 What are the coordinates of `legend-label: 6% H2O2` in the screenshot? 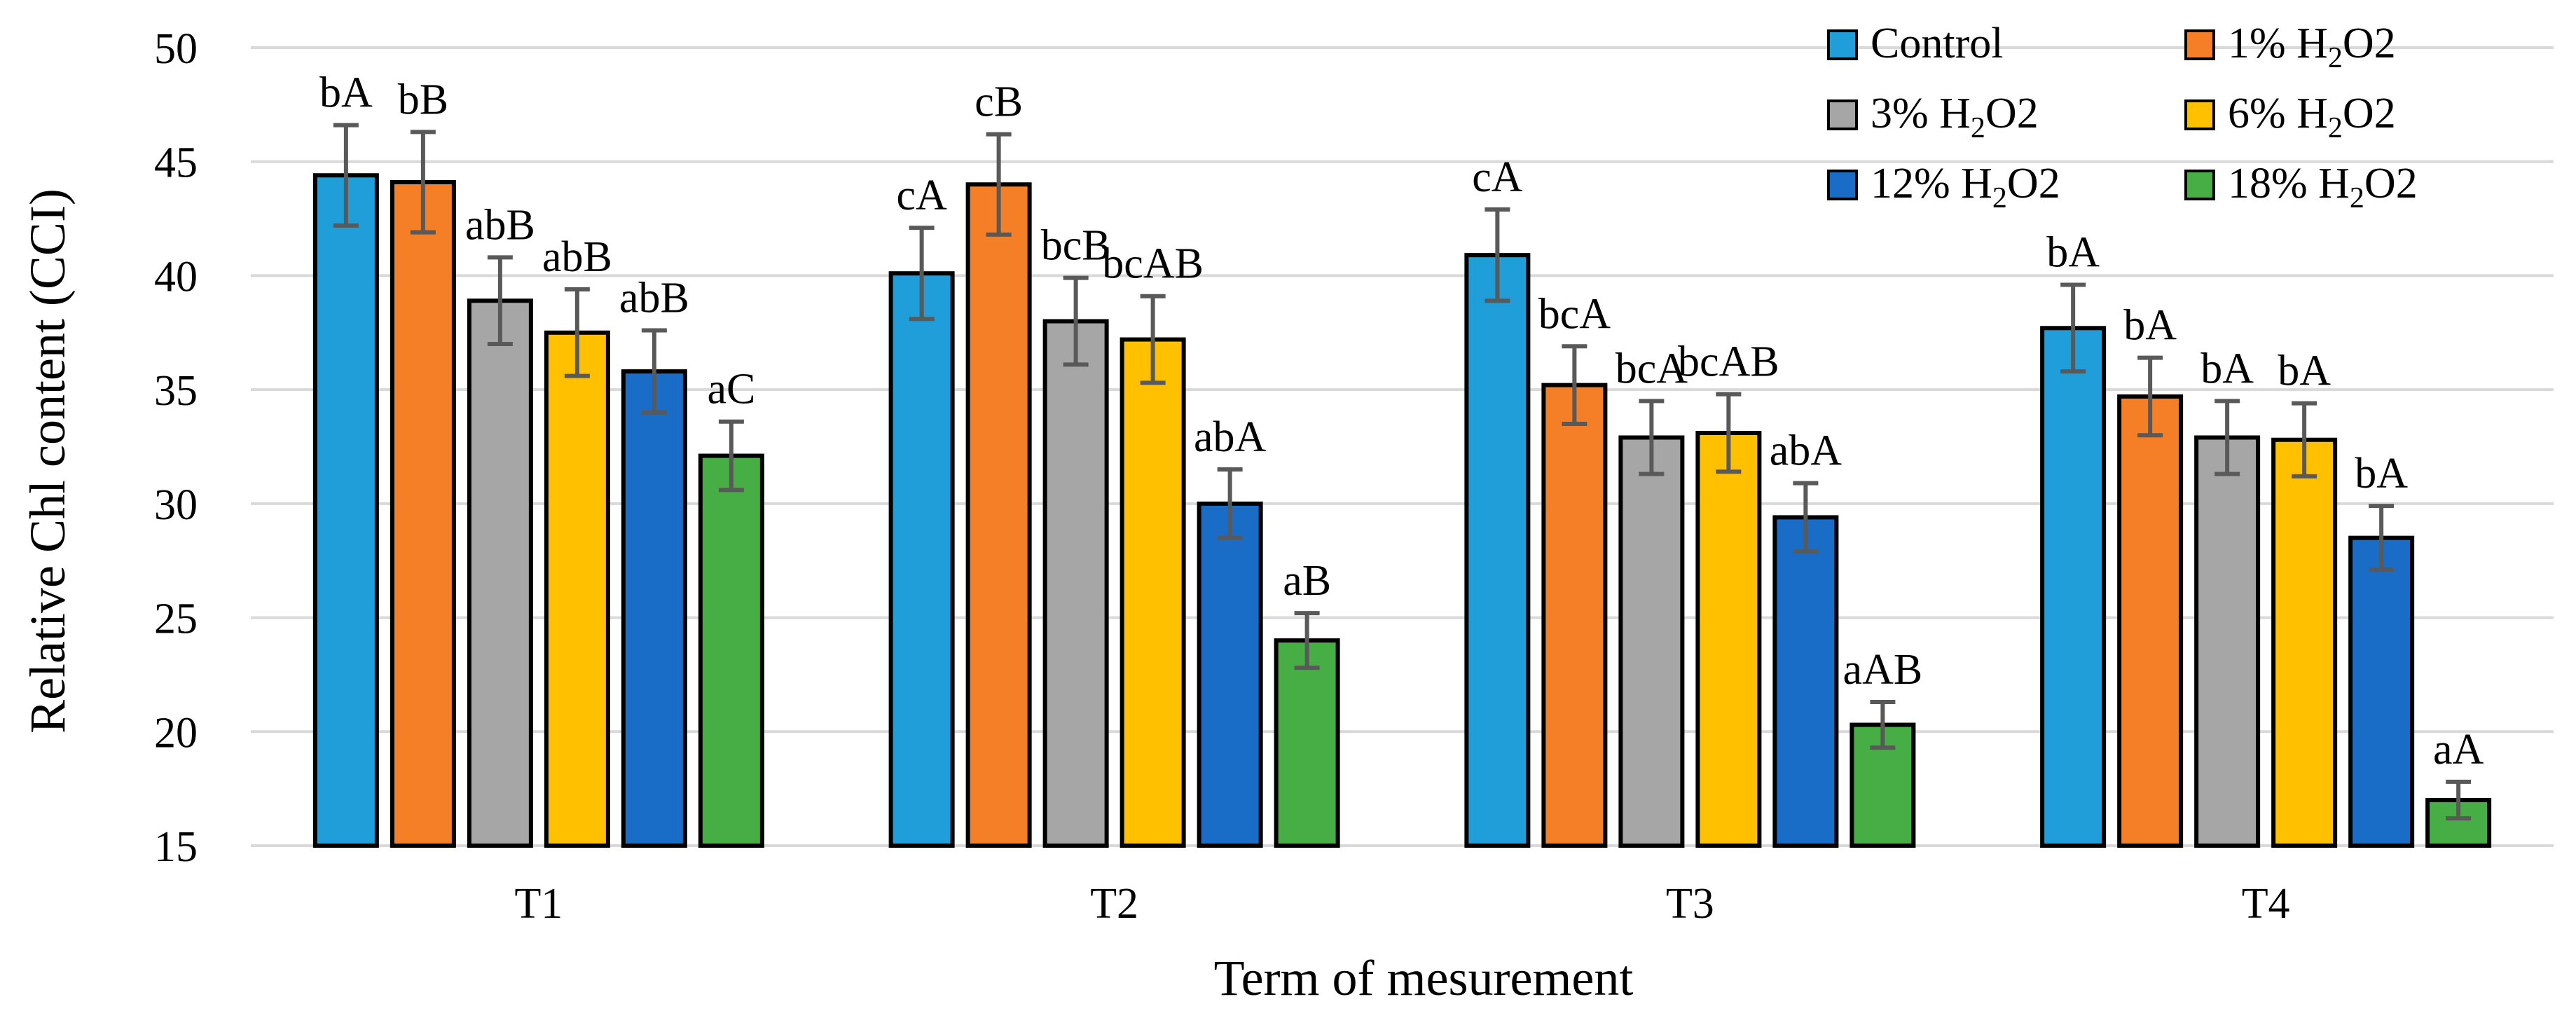 It's located at (2312, 117).